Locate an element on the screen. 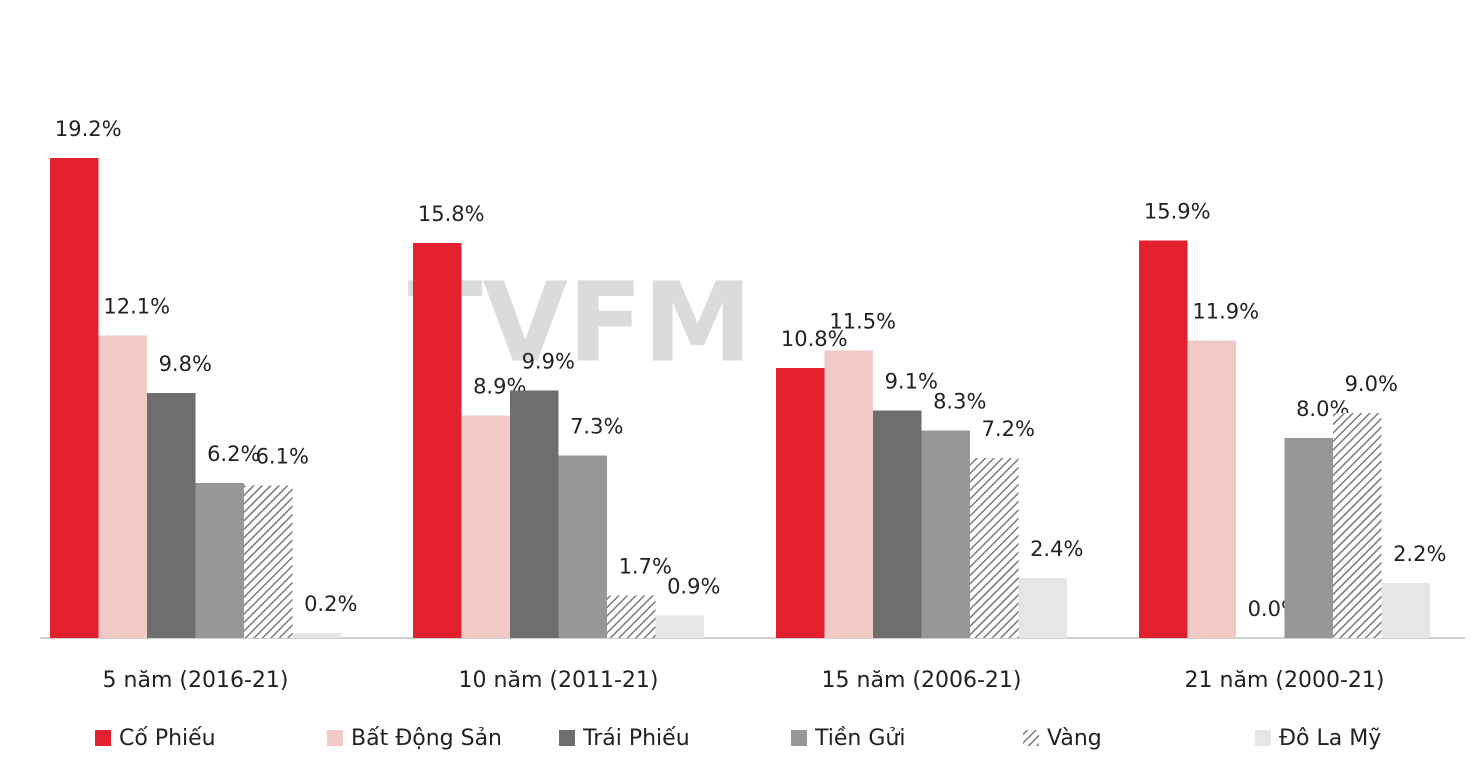 The image size is (1471, 769). value-label: 9.8% is located at coordinates (185, 364).